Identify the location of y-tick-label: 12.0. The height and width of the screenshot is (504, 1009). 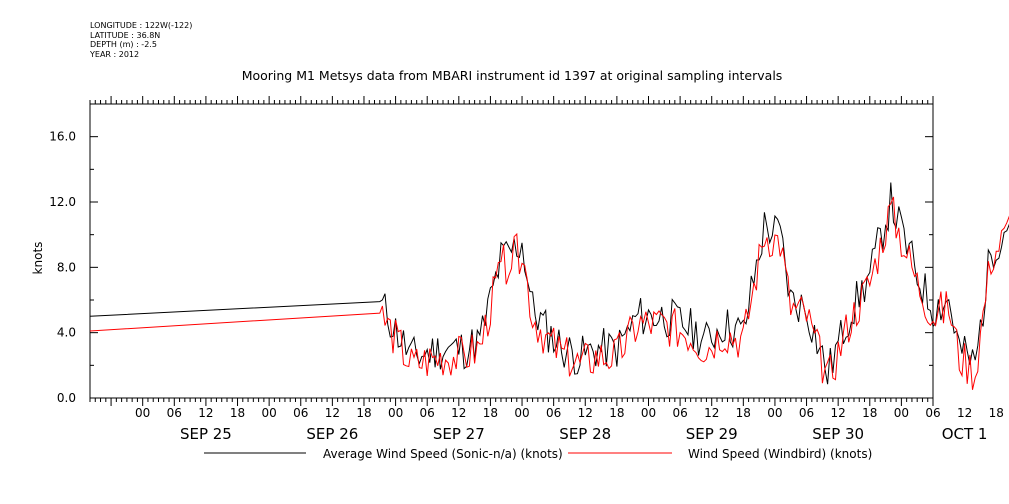
(62, 202).